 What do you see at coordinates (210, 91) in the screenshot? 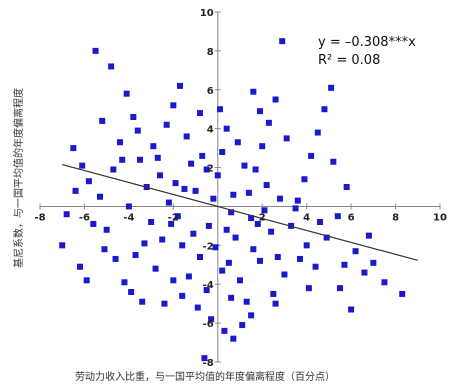
I see `y-tick-label: 6` at bounding box center [210, 91].